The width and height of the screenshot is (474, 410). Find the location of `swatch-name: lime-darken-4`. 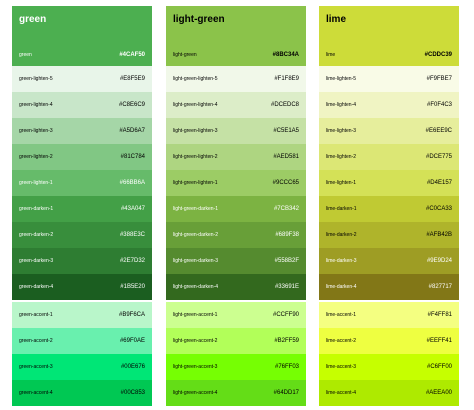

swatch-name: lime-darken-4 is located at coordinates (341, 287).